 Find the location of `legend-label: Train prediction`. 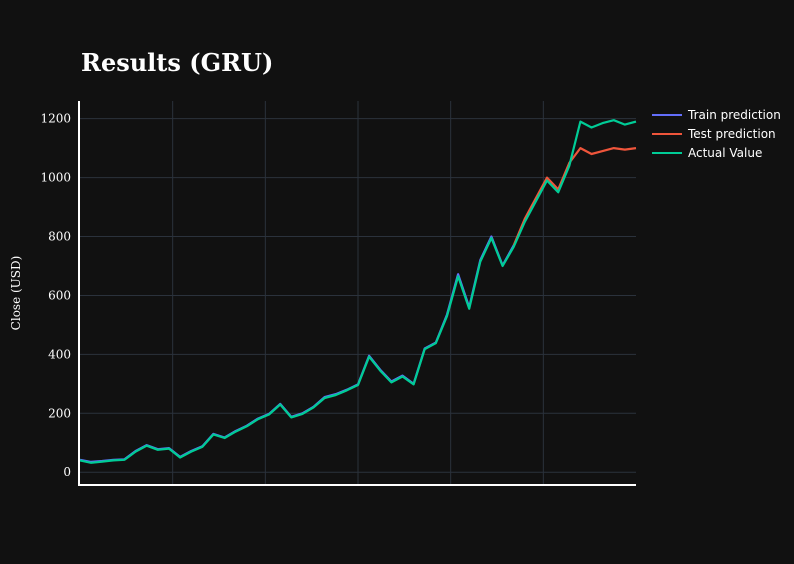

legend-label: Train prediction is located at coordinates (734, 115).